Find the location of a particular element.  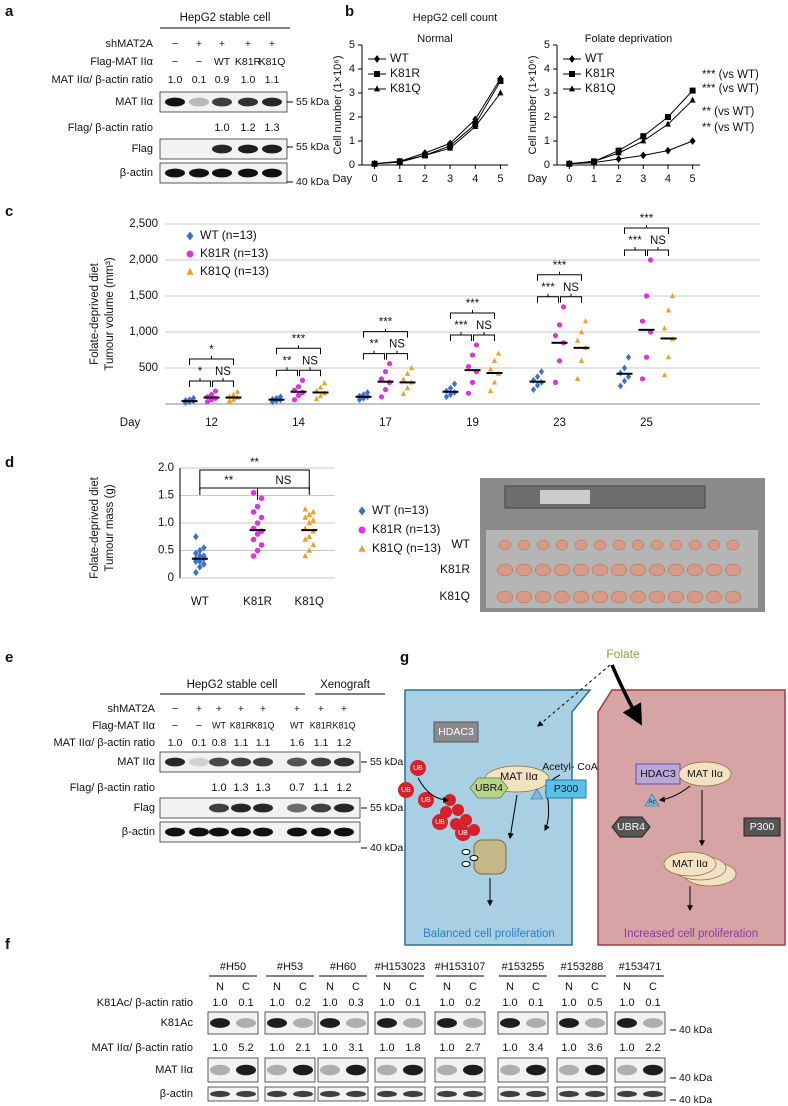

x-tick-label: K81Q is located at coordinates (309, 602).